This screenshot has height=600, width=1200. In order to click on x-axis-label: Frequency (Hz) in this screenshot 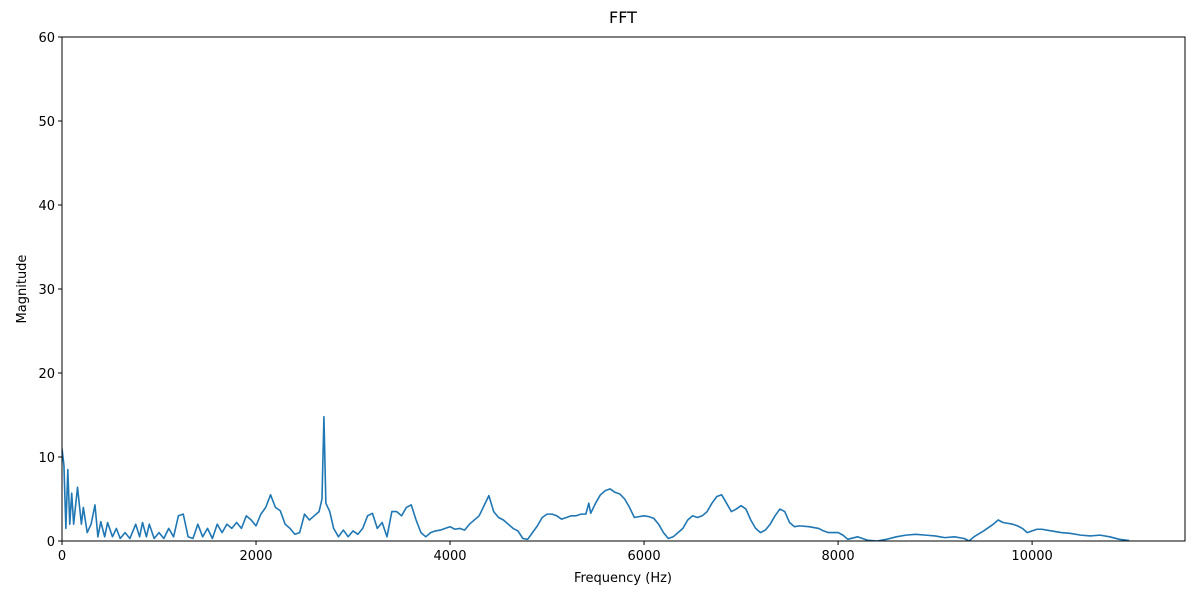, I will do `click(623, 578)`.